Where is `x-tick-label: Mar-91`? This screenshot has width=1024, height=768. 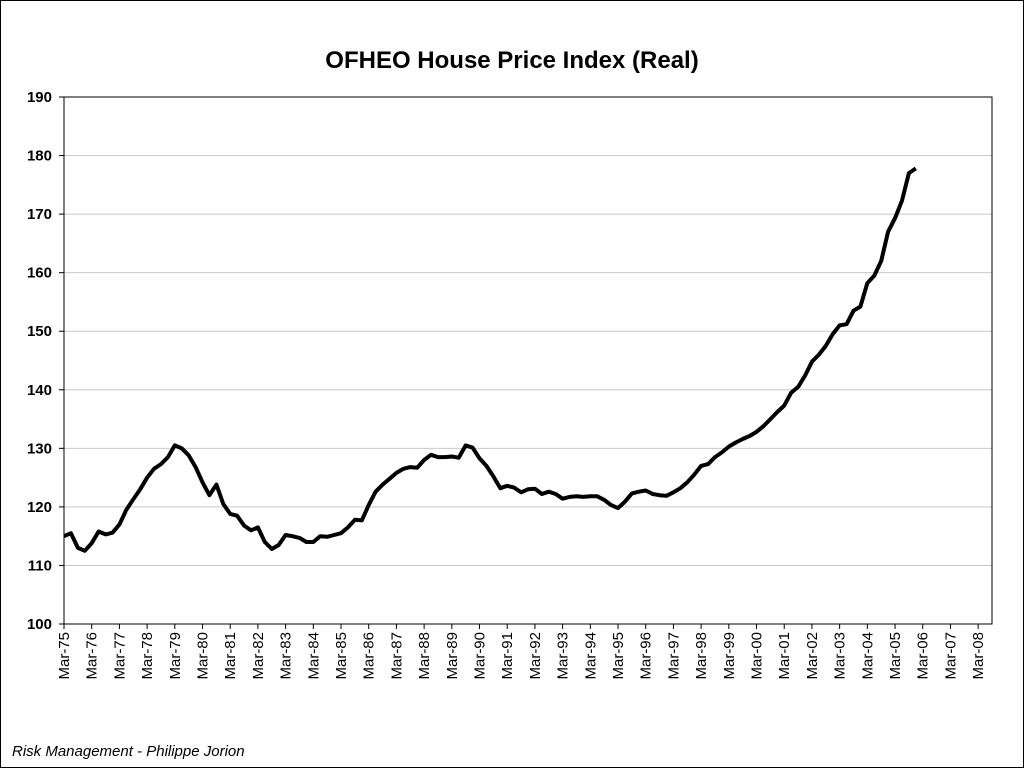
x-tick-label: Mar-91 is located at coordinates (507, 656).